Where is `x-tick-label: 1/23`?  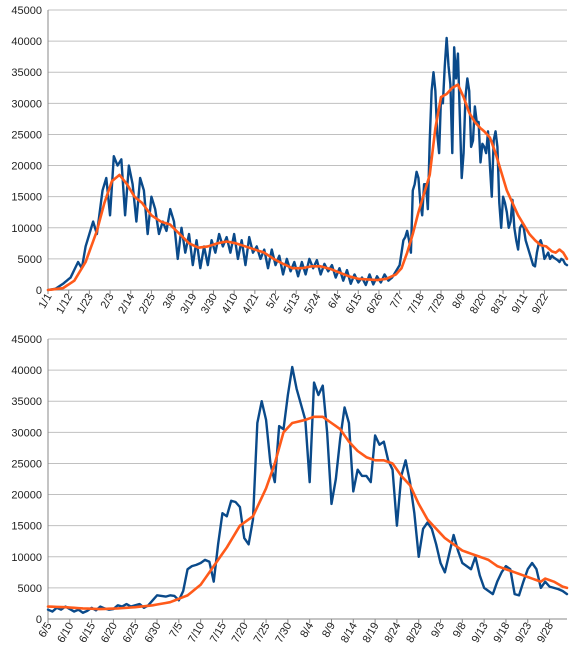 x-tick-label: 1/23 is located at coordinates (85, 304).